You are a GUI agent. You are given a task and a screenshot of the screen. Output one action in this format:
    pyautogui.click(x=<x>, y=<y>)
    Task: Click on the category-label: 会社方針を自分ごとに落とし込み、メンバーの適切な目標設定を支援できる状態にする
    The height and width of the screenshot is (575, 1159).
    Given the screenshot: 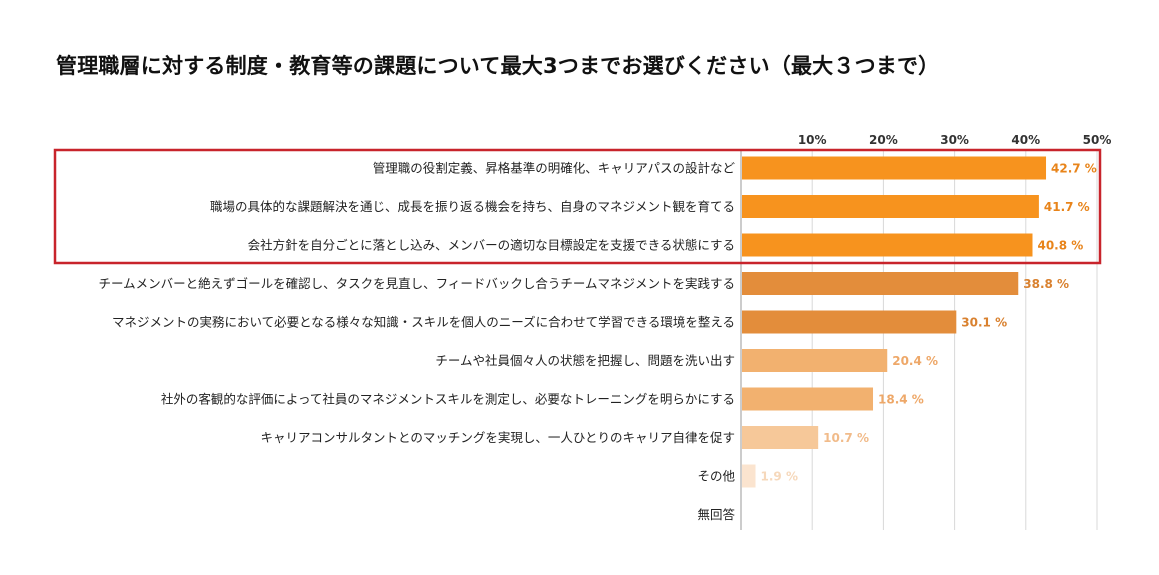 What is the action you would take?
    pyautogui.click(x=491, y=245)
    